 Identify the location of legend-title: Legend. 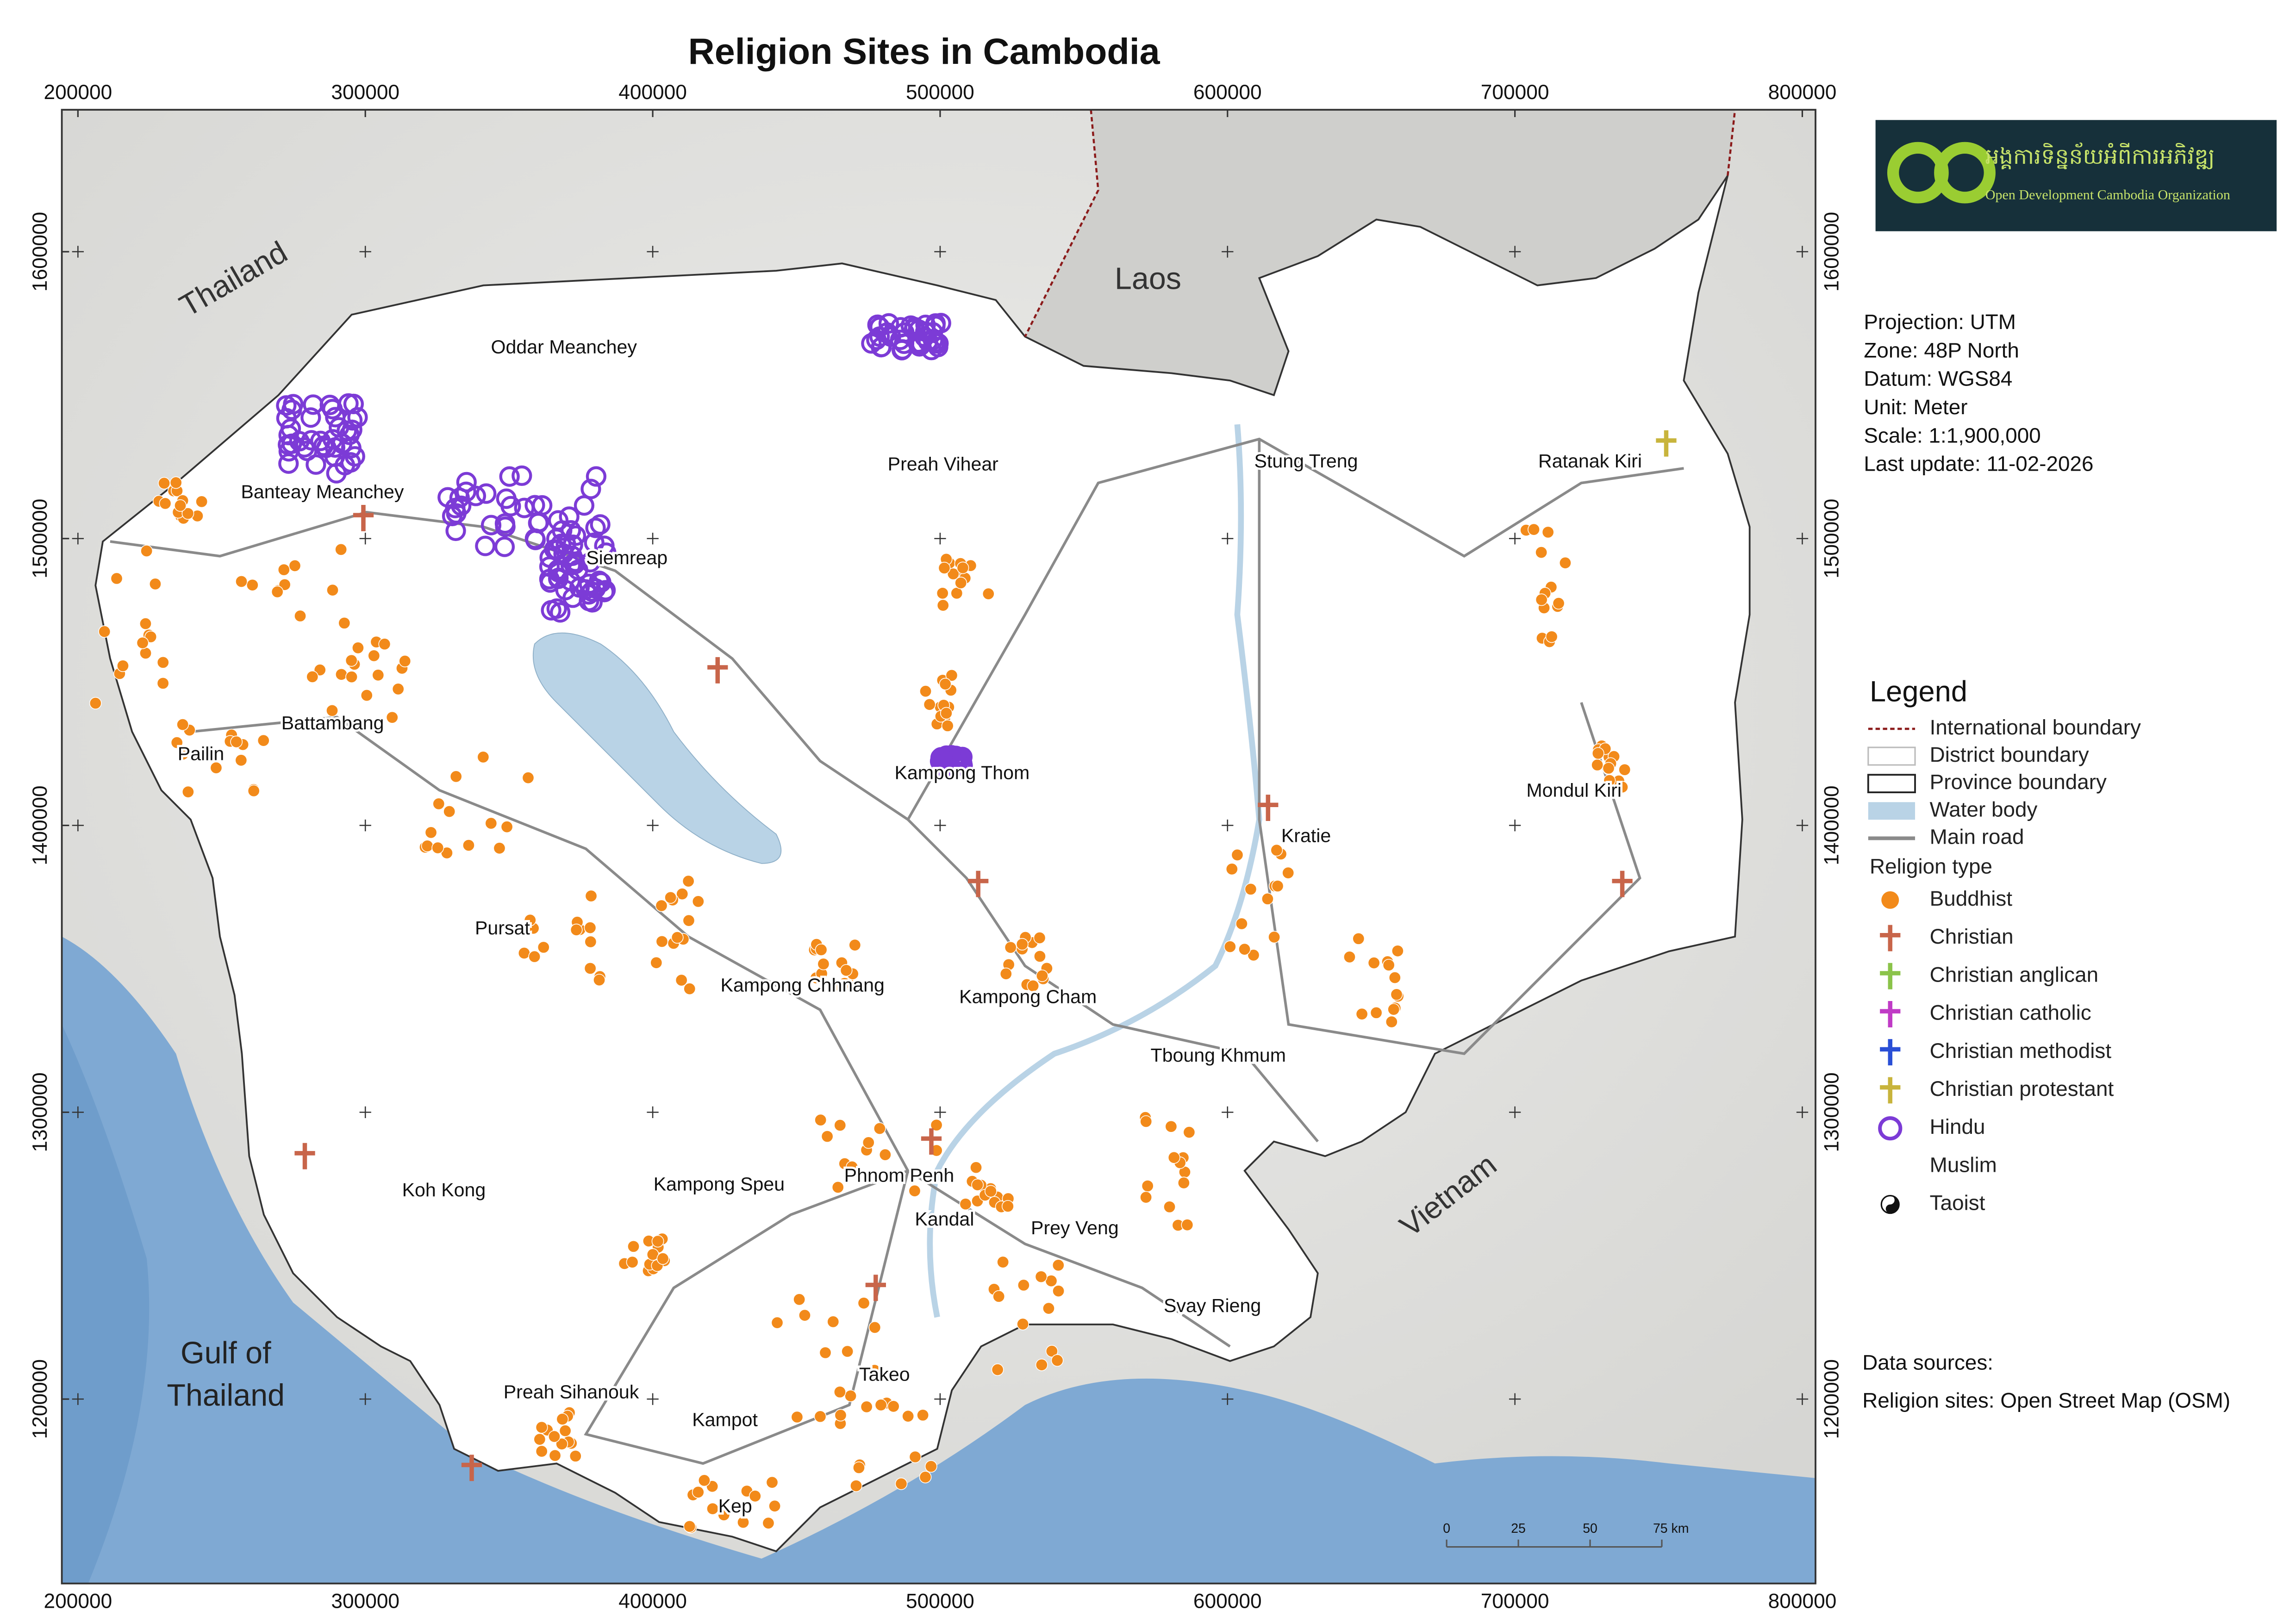
(1918, 692).